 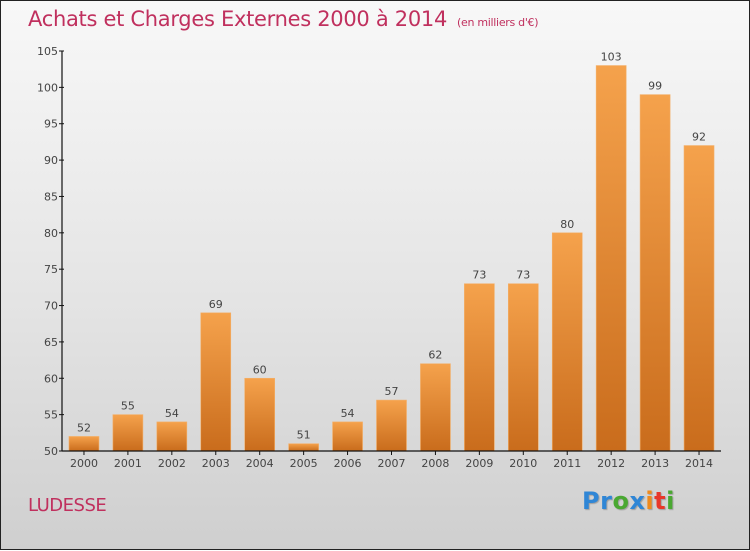 I want to click on bar-2006, so click(x=347, y=436).